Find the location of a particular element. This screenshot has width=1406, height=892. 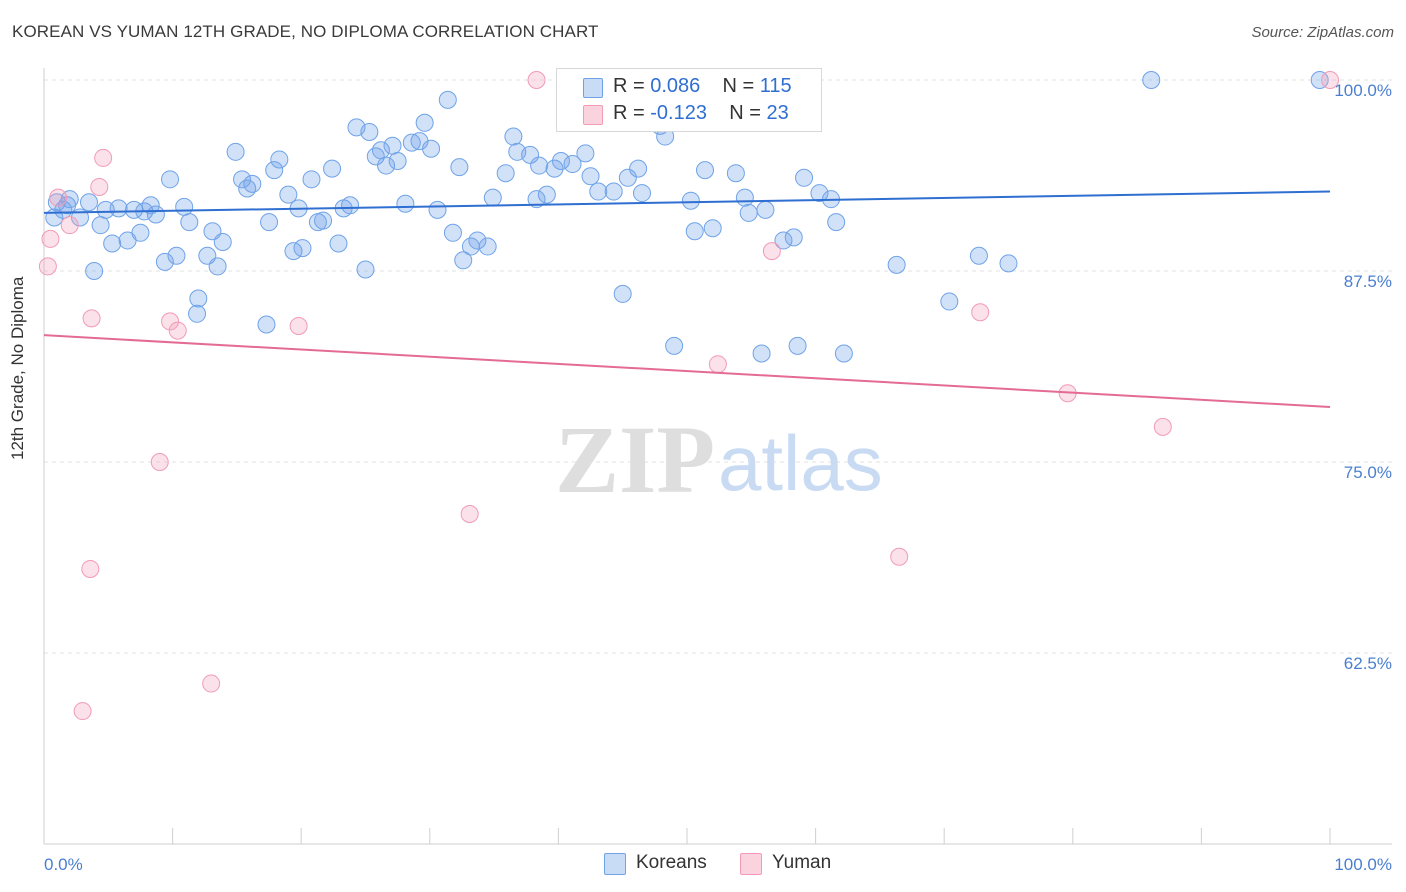

source-note: Source: ZipAtlas.com is located at coordinates (1322, 32).